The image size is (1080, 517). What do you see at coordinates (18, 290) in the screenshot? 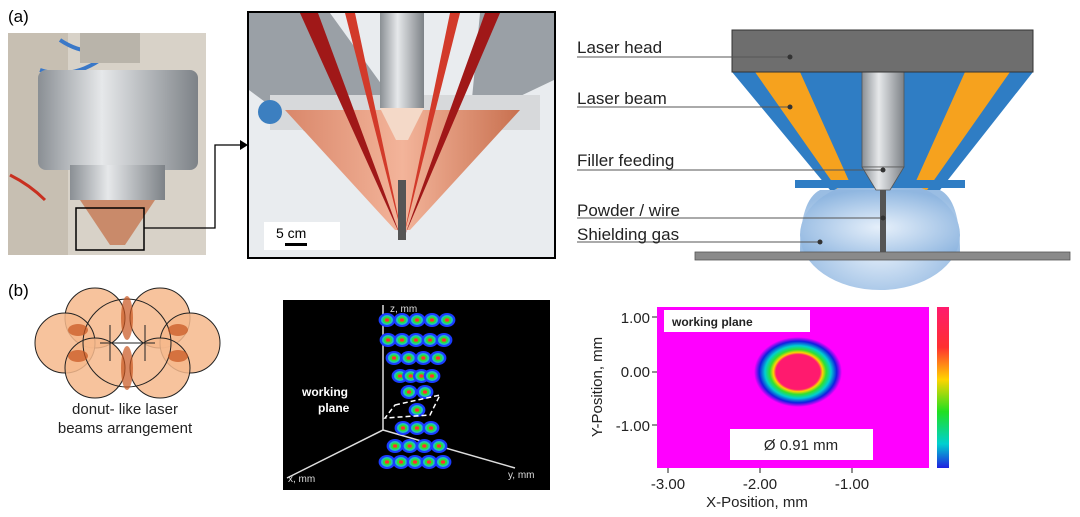
I see `panel-b-label: (b)` at bounding box center [18, 290].